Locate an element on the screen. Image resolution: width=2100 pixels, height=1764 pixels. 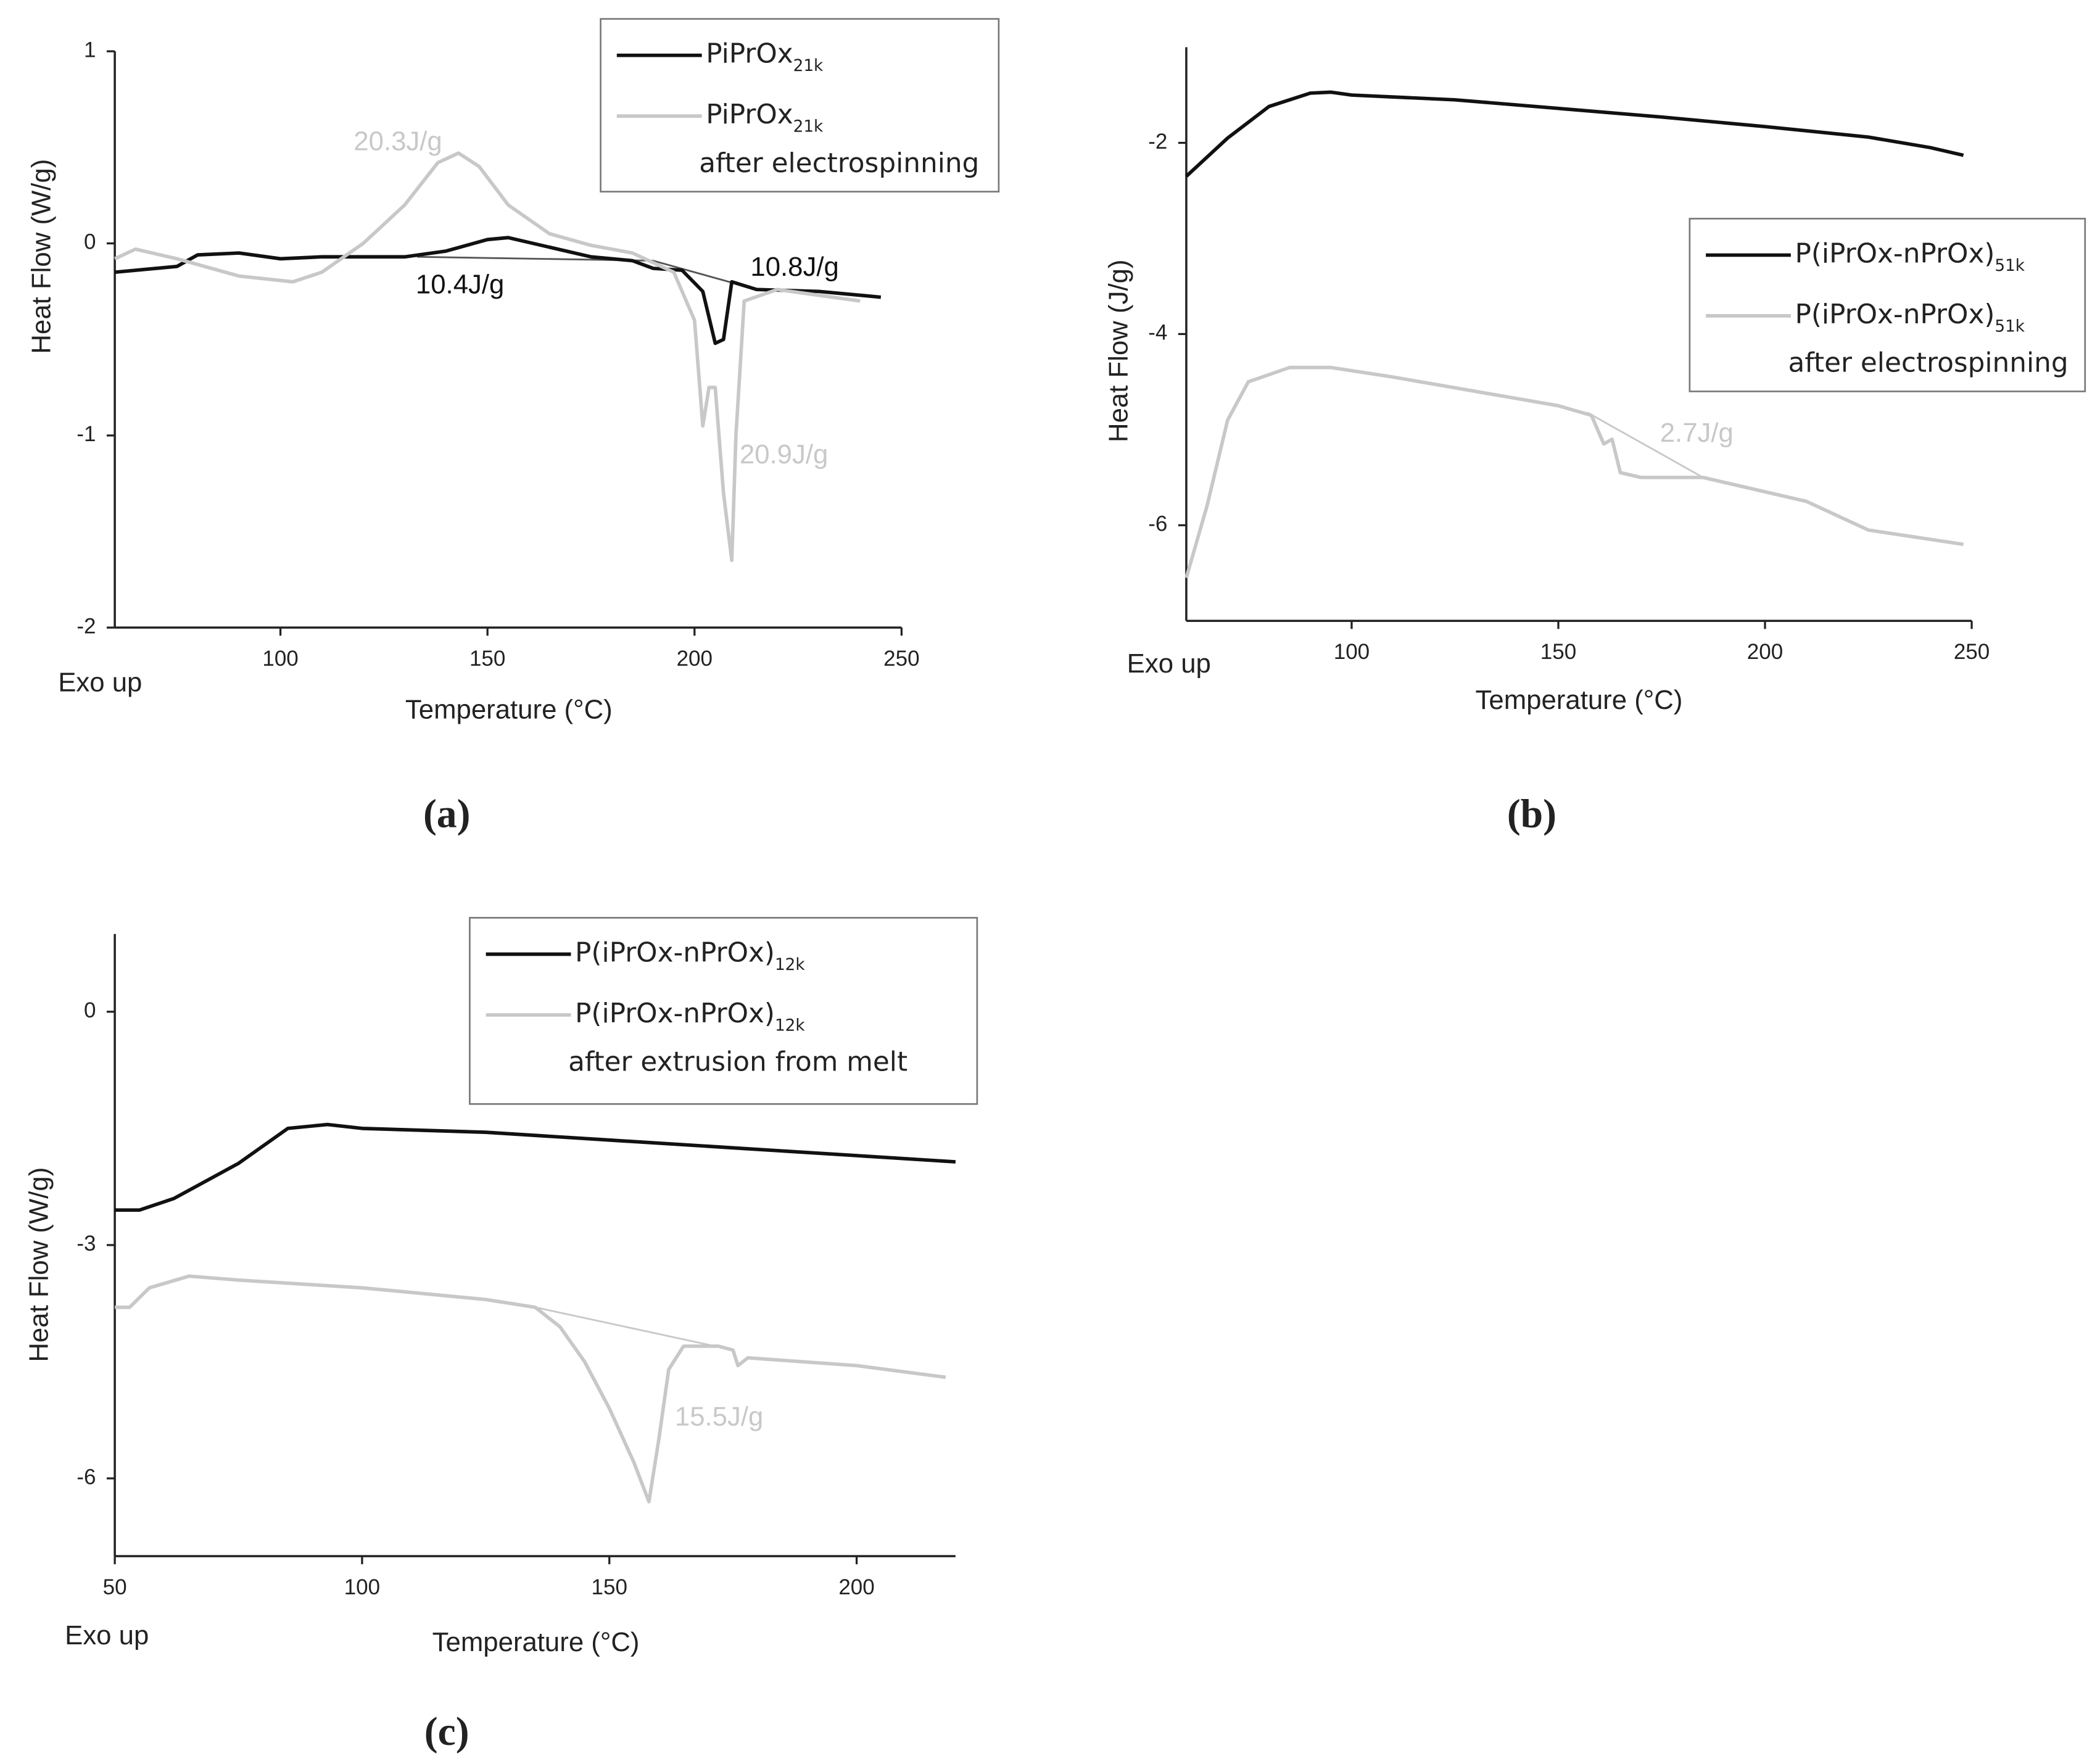
y-axis-label: Heat Flow (J/g) is located at coordinates (1118, 351).